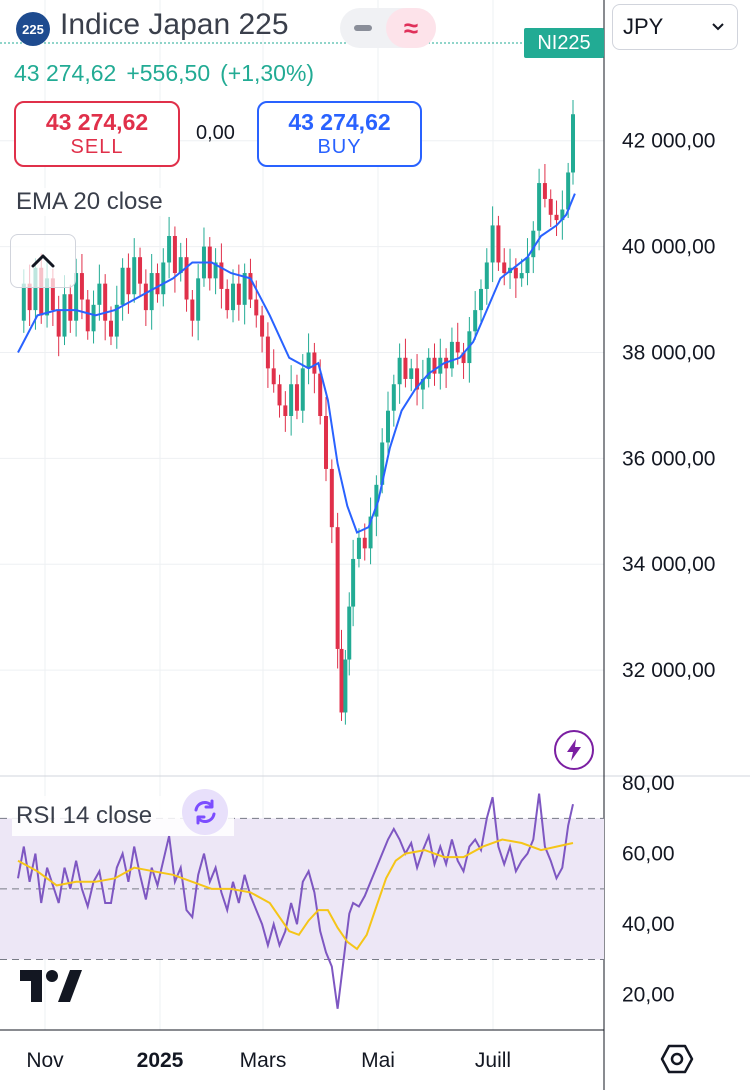 The height and width of the screenshot is (1090, 750). What do you see at coordinates (215, 133) in the screenshot?
I see `spread-value: 0,00` at bounding box center [215, 133].